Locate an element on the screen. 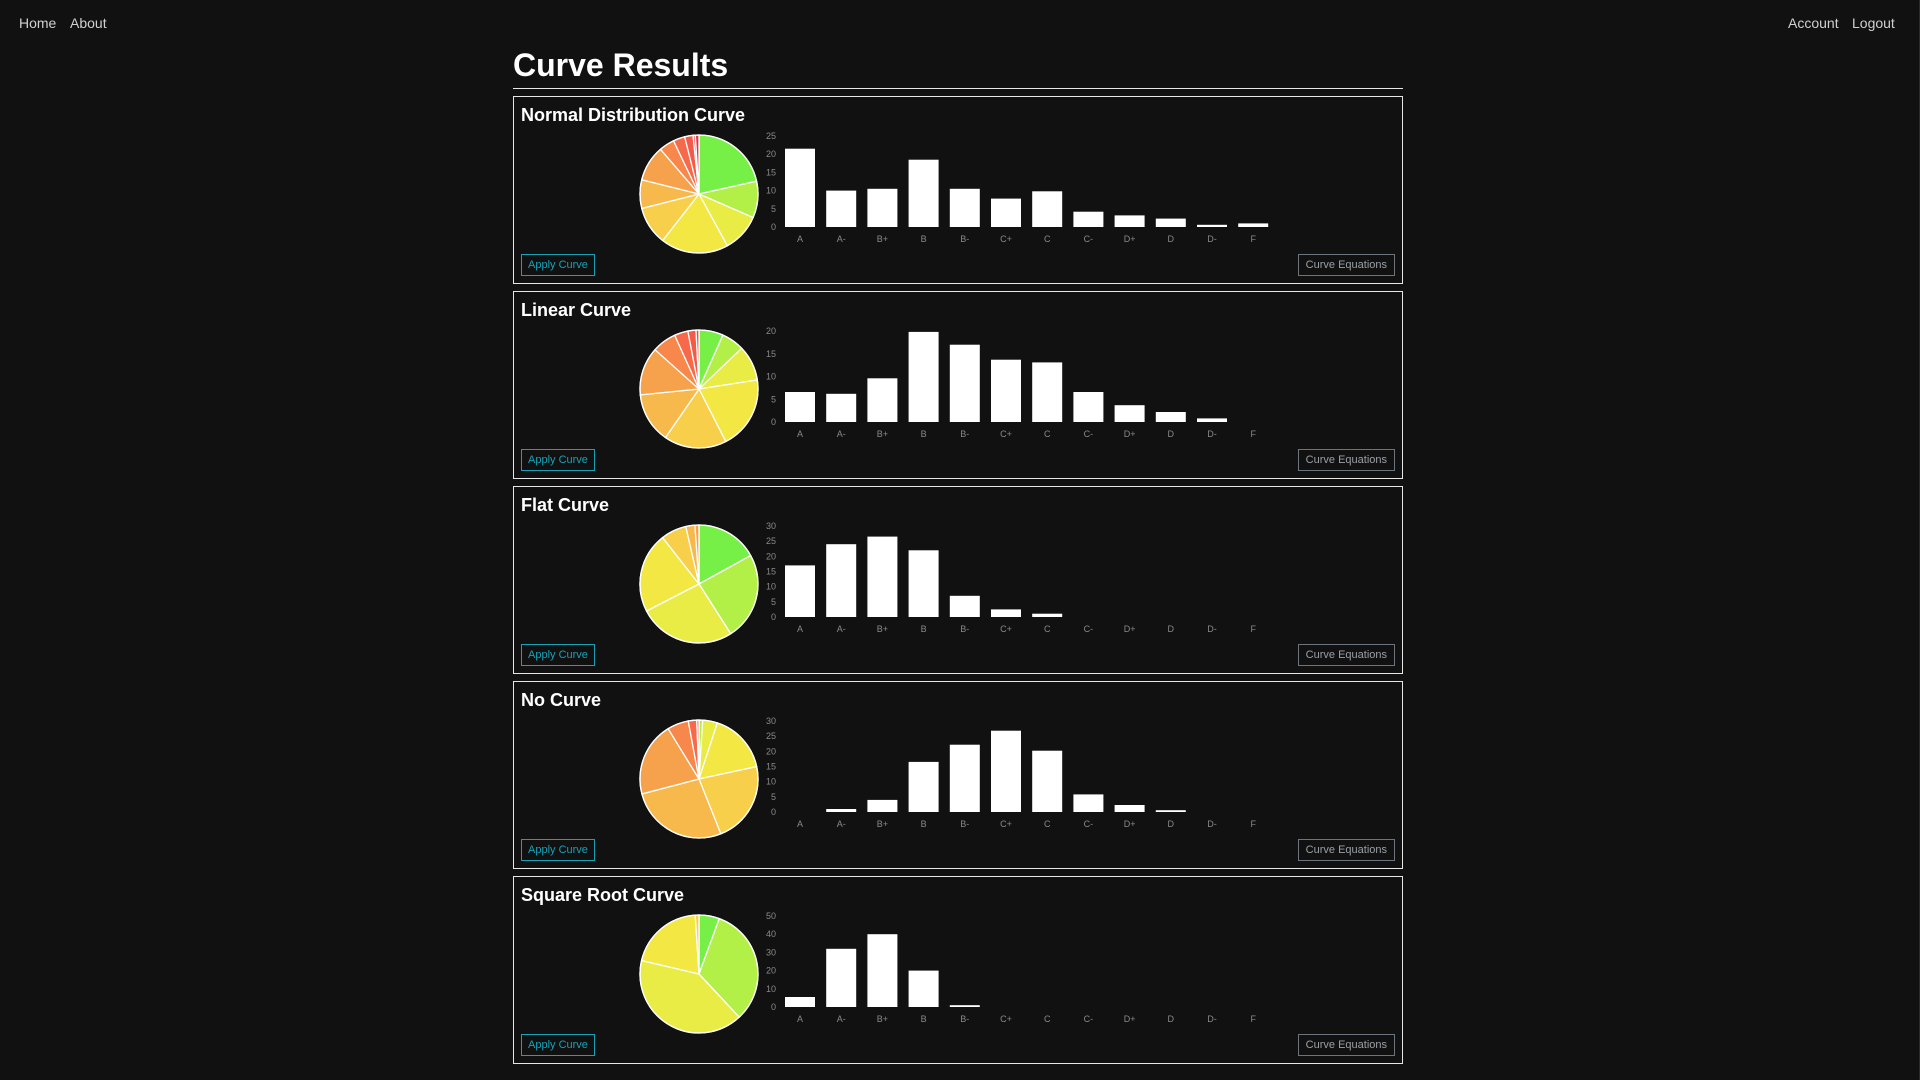 The image size is (1920, 1080). nav-account-link: Account is located at coordinates (1813, 23).